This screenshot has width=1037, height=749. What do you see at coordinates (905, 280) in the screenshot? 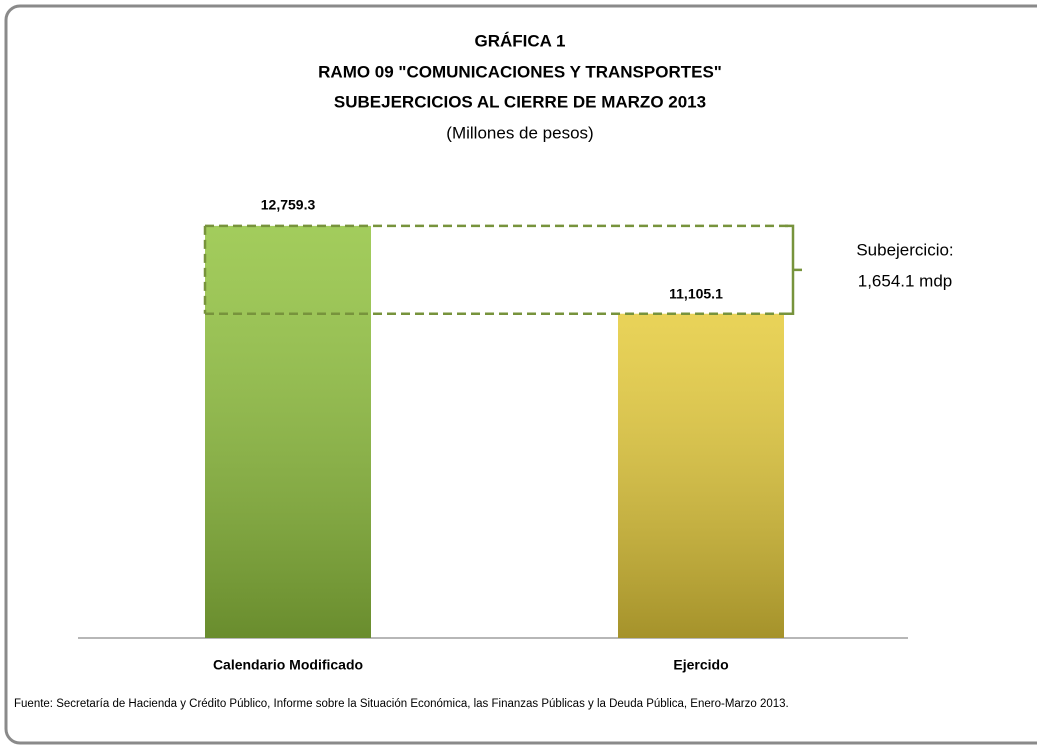
I see `annotation-value: 1,654.1 mdp` at bounding box center [905, 280].